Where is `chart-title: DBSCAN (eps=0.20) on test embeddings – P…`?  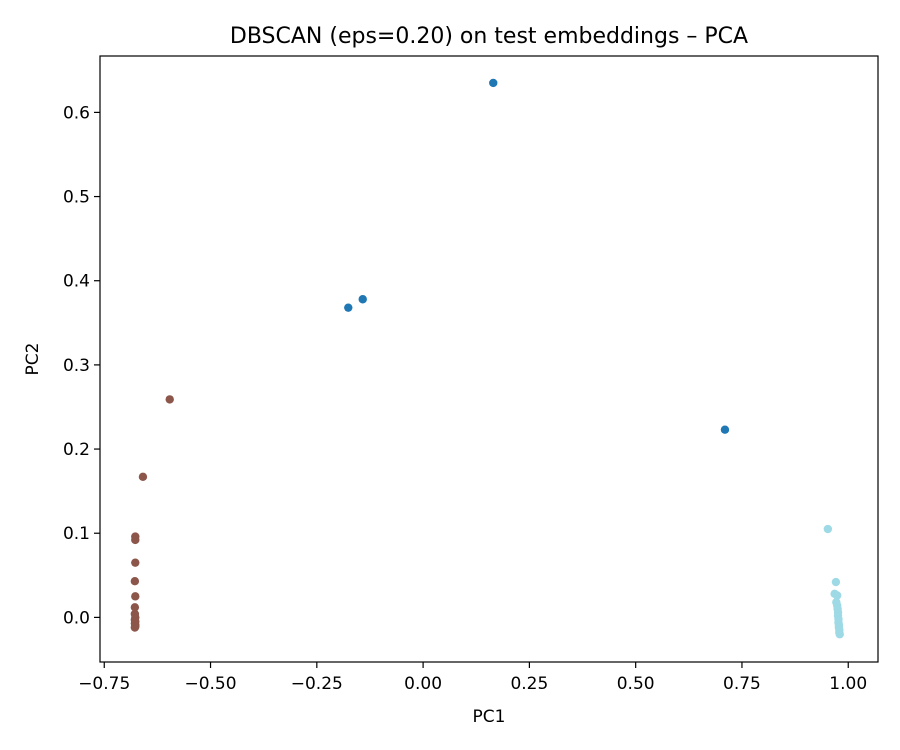
chart-title: DBSCAN (eps=0.20) on test embeddings – P… is located at coordinates (489, 36).